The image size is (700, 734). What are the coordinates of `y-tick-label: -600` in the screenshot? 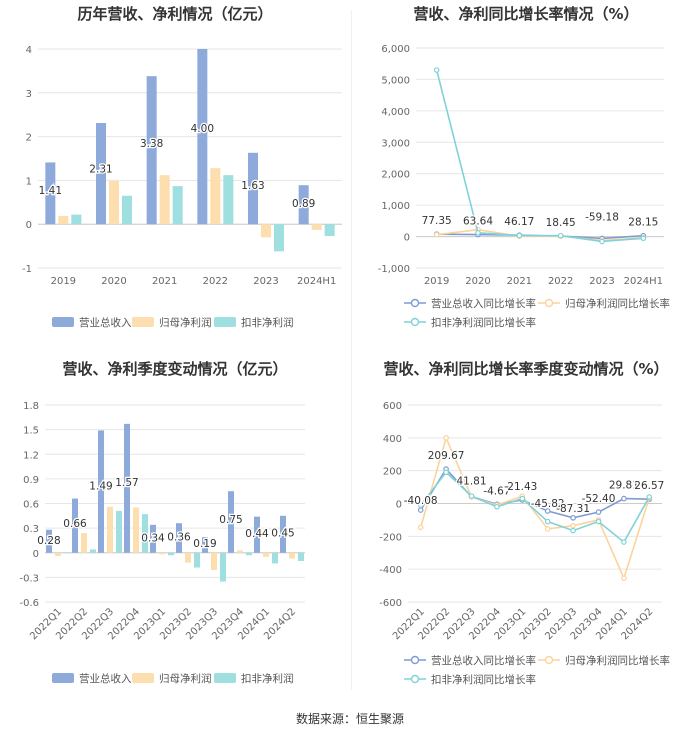 It's located at (390, 603).